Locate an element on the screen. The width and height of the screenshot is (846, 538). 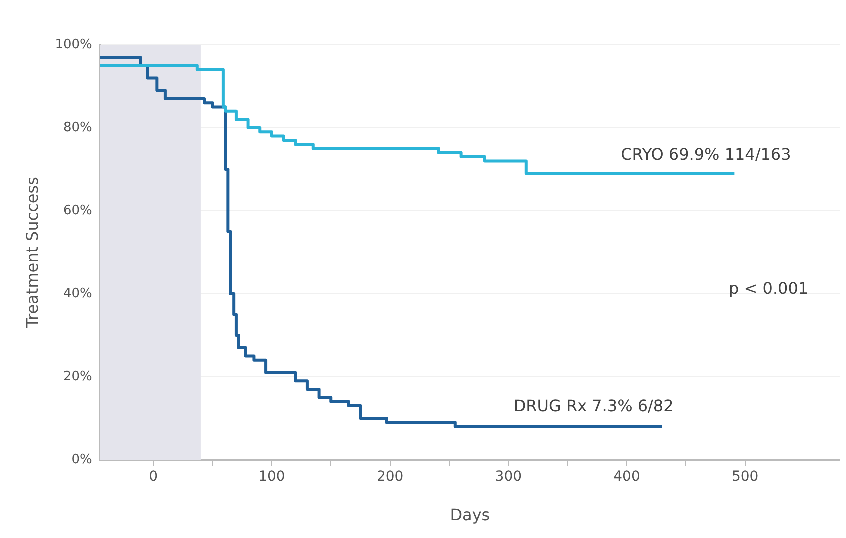
y-tick-label: 100% is located at coordinates (73, 44).